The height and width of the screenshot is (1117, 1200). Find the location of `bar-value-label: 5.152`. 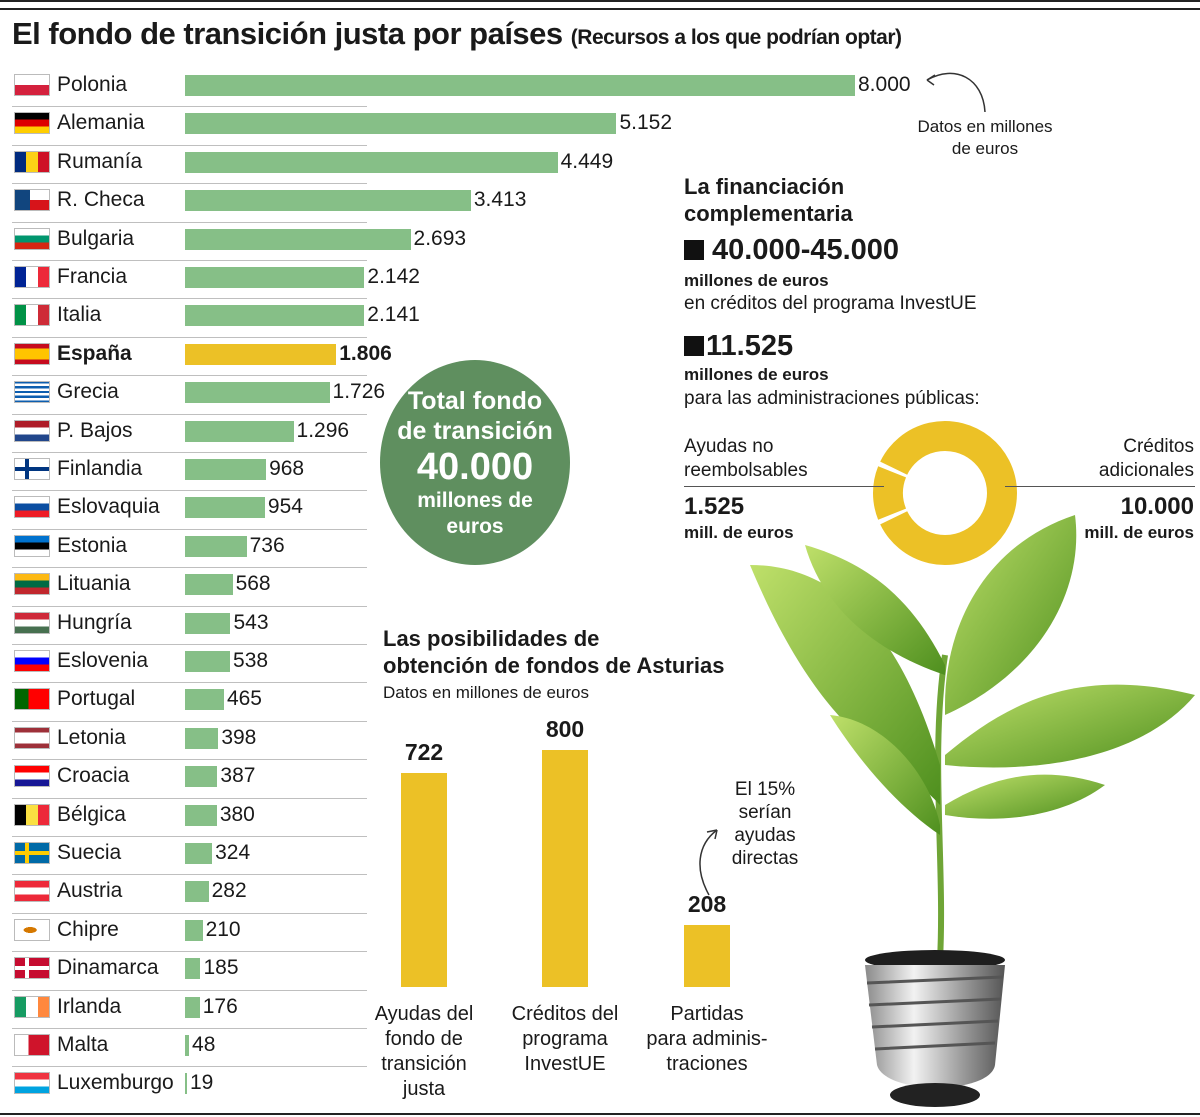

bar-value-label: 5.152 is located at coordinates (646, 123).